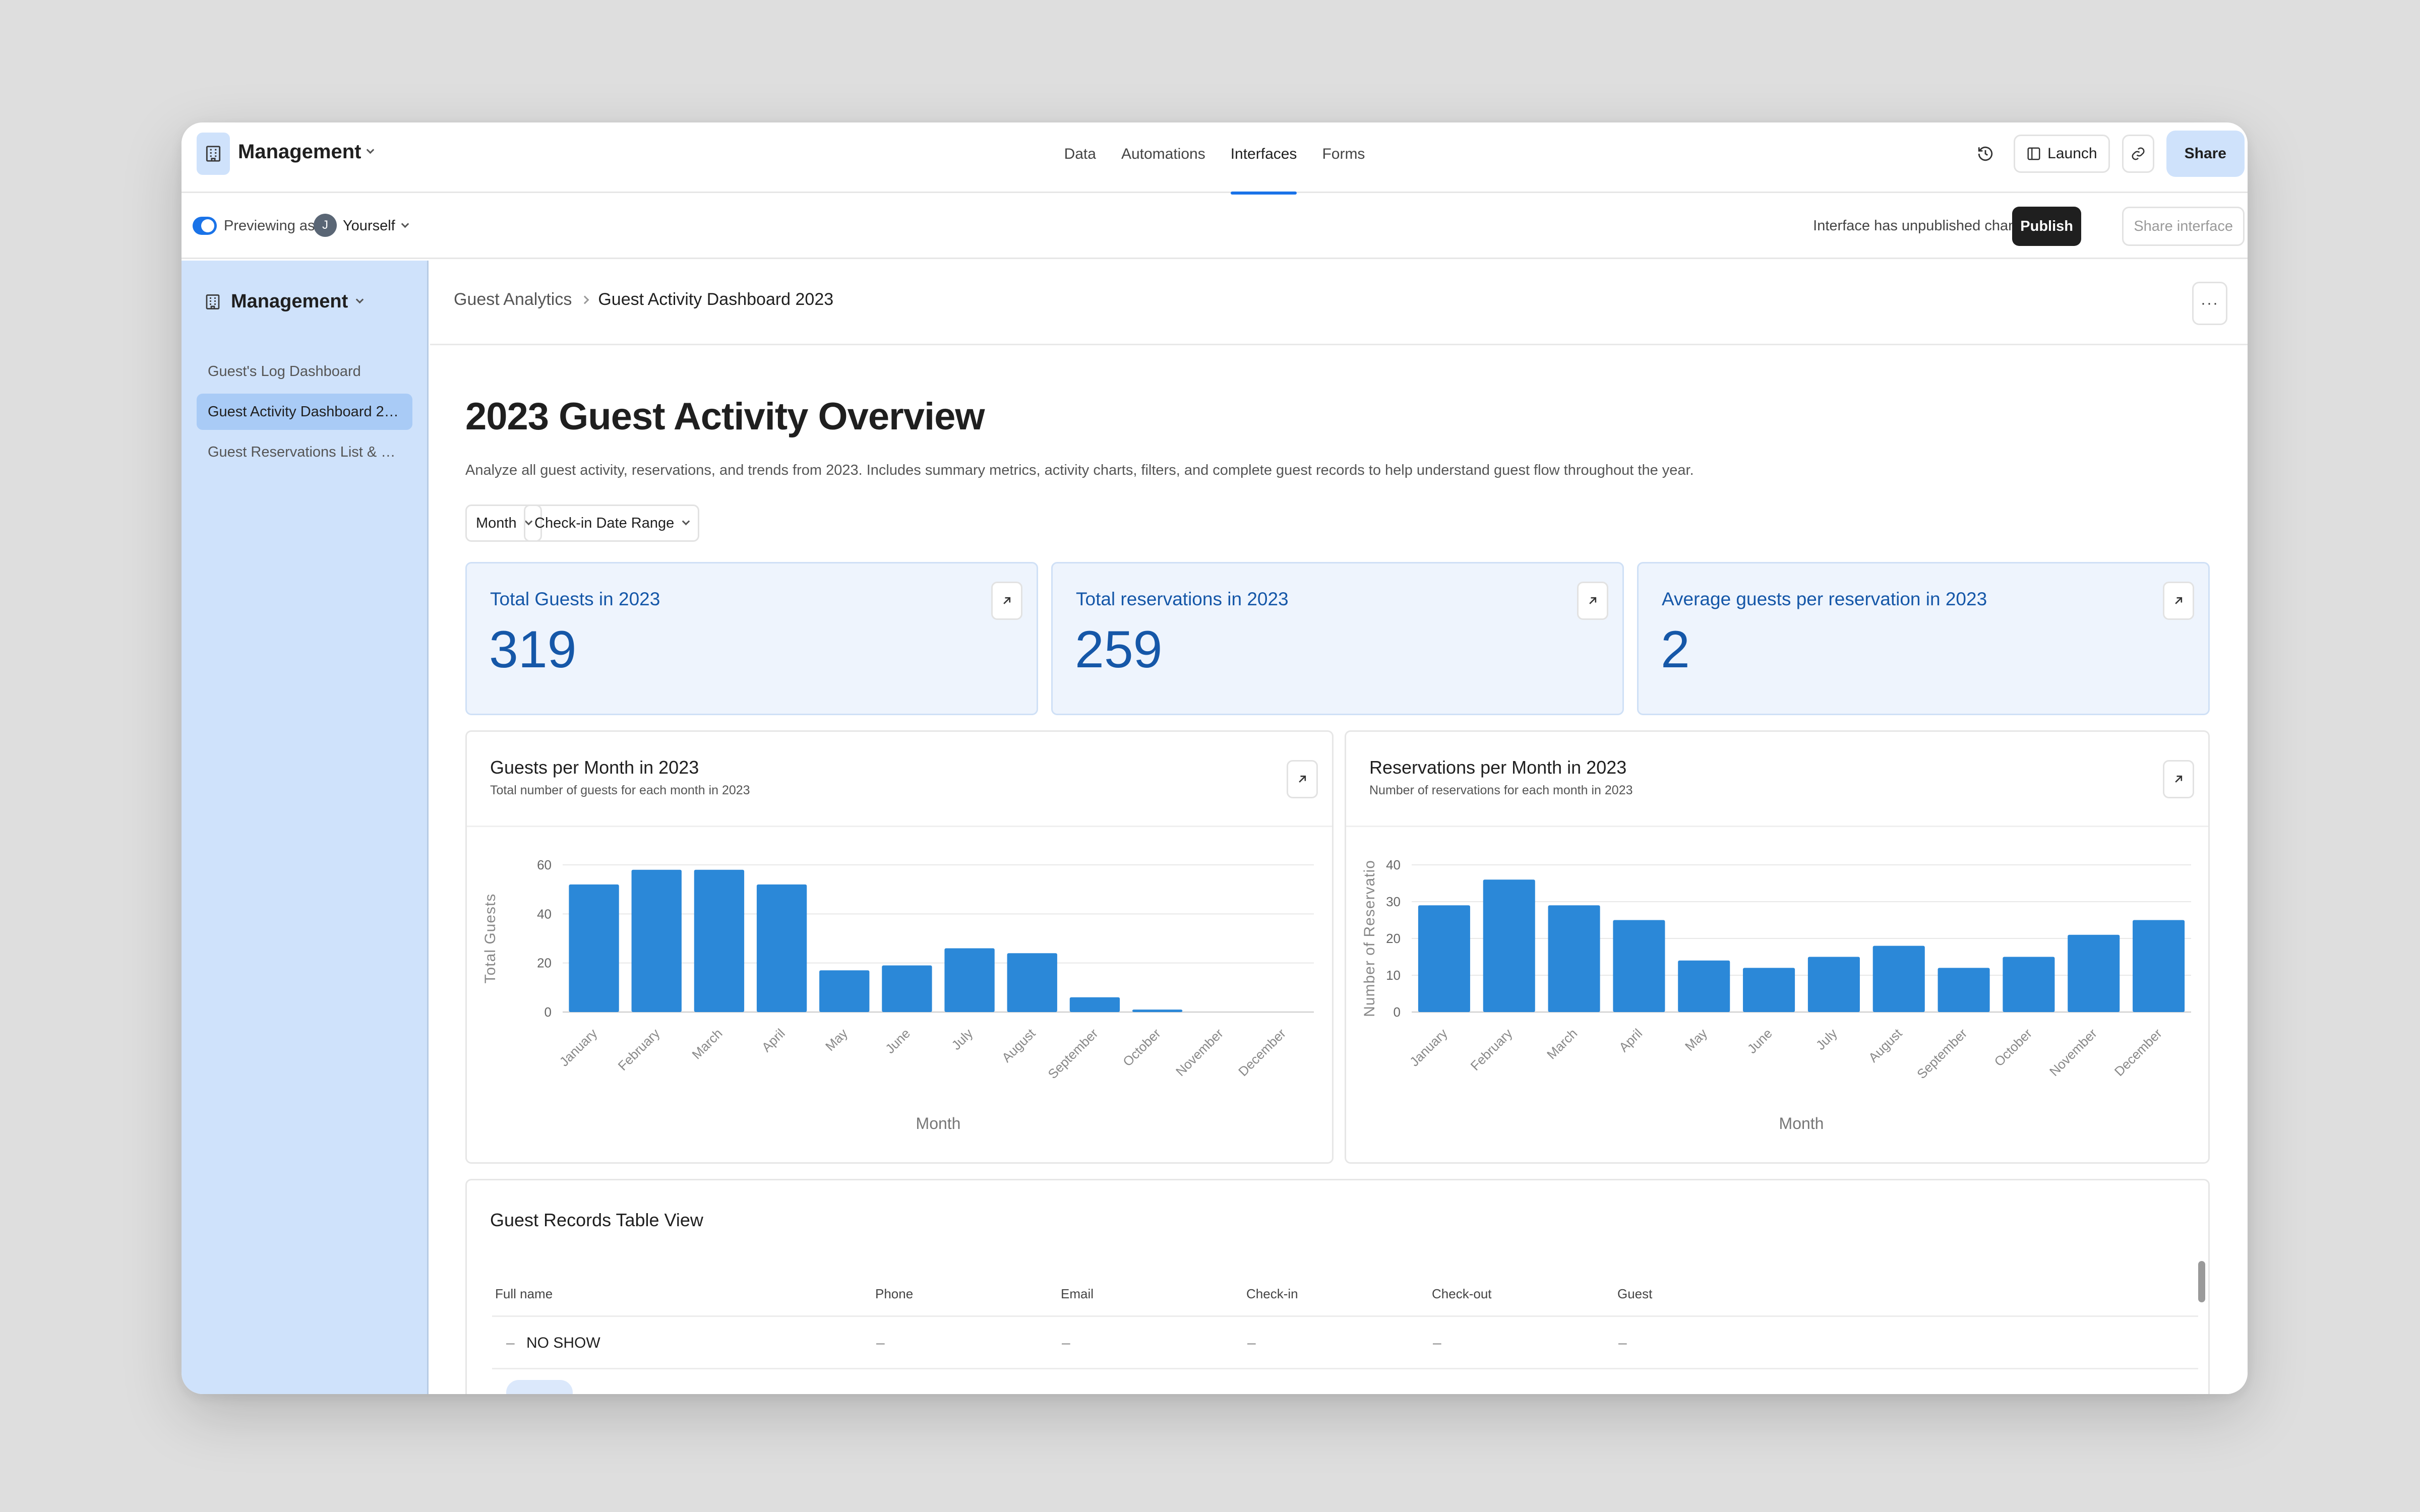  I want to click on y-tick-label: 40, so click(544, 913).